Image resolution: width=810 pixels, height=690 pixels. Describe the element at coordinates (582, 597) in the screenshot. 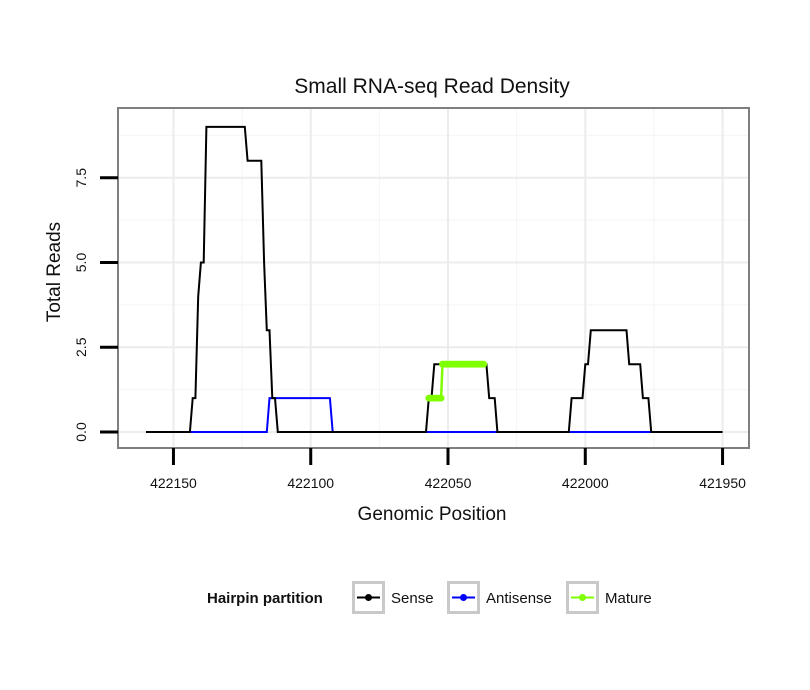

I see `legend-key-point-mature` at that location.